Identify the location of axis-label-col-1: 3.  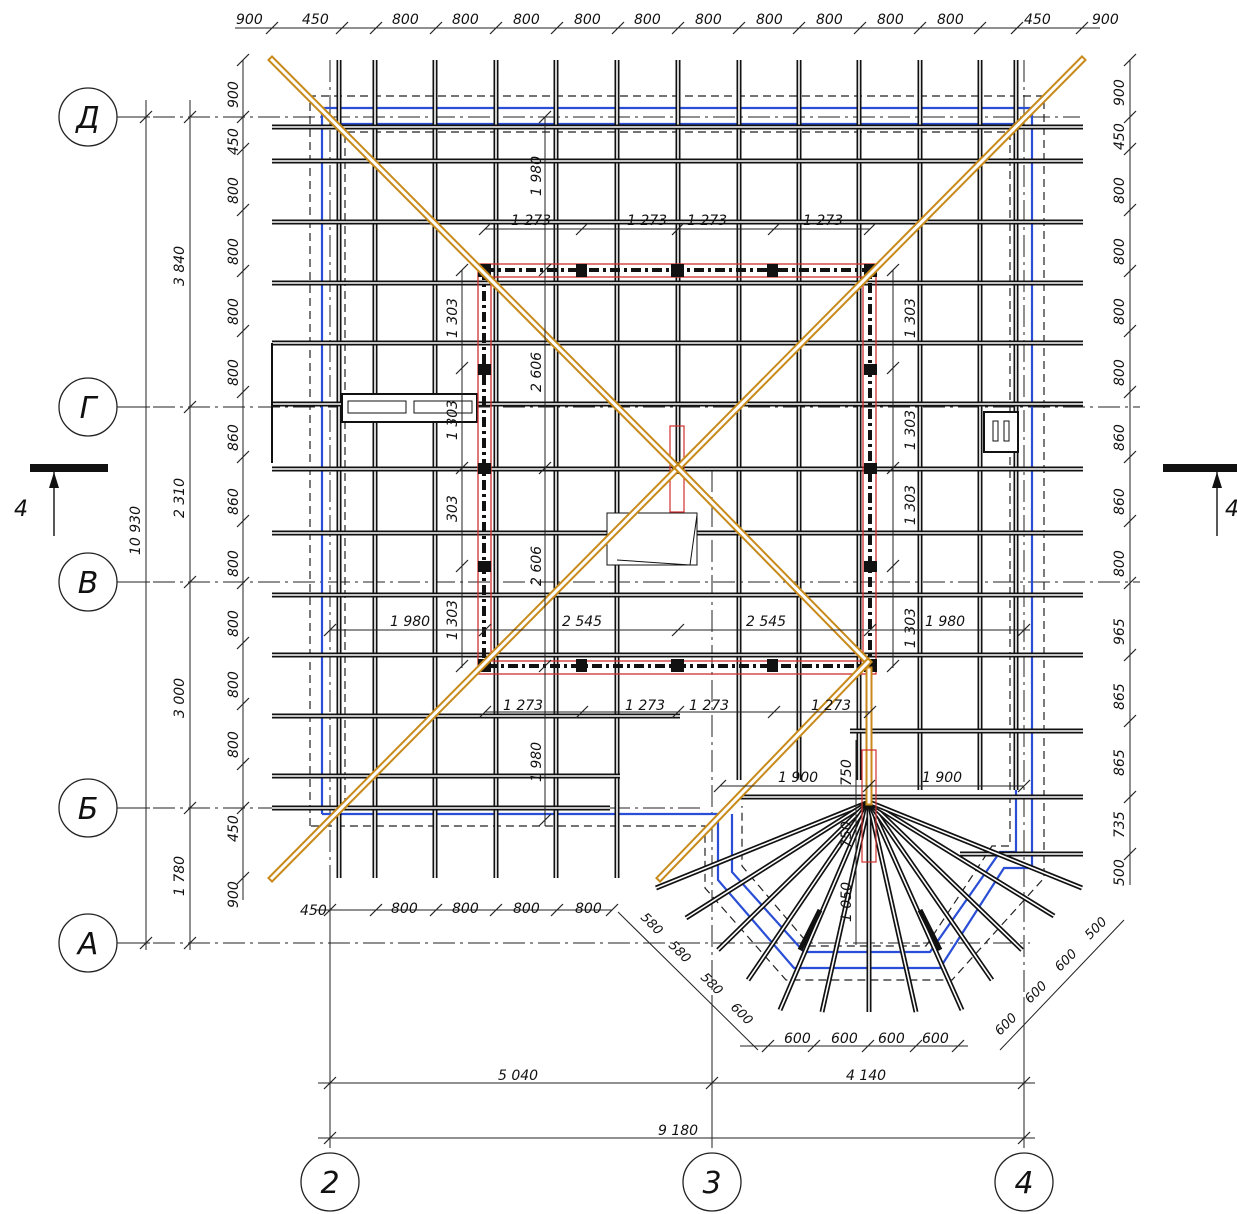
(711, 1183).